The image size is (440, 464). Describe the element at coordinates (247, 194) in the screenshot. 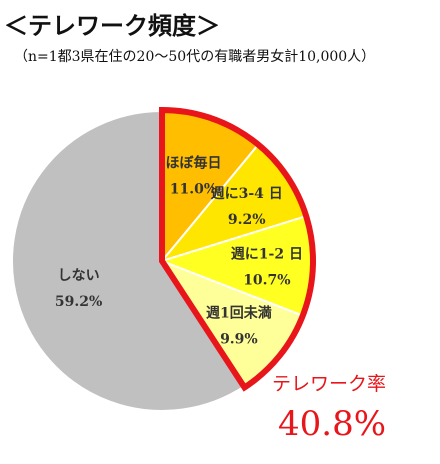

I see `slice-category-label: 週に3-4 日` at that location.